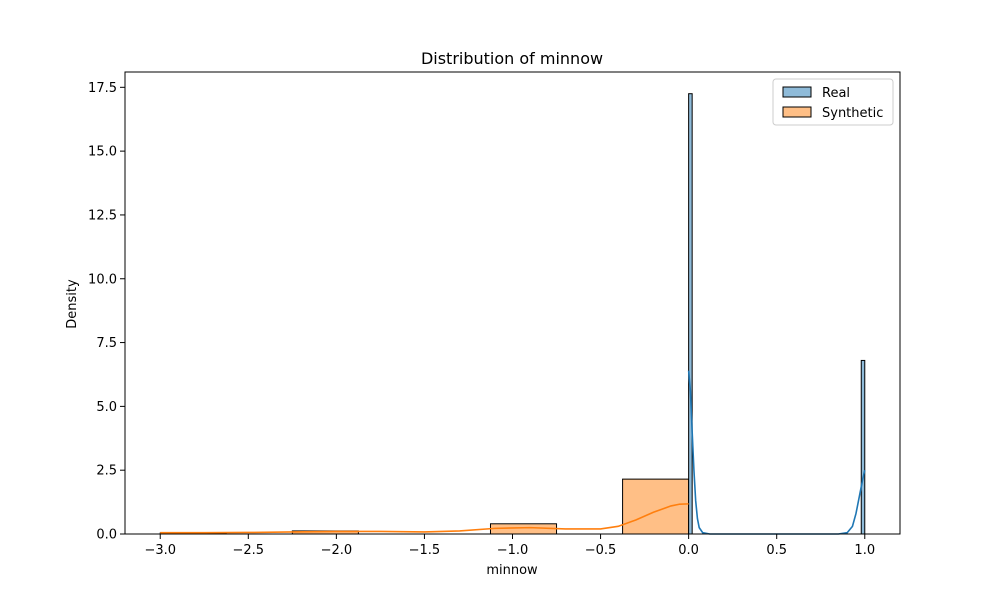 This screenshot has height=600, width=1000. What do you see at coordinates (513, 550) in the screenshot?
I see `x-tick-label: −1.0` at bounding box center [513, 550].